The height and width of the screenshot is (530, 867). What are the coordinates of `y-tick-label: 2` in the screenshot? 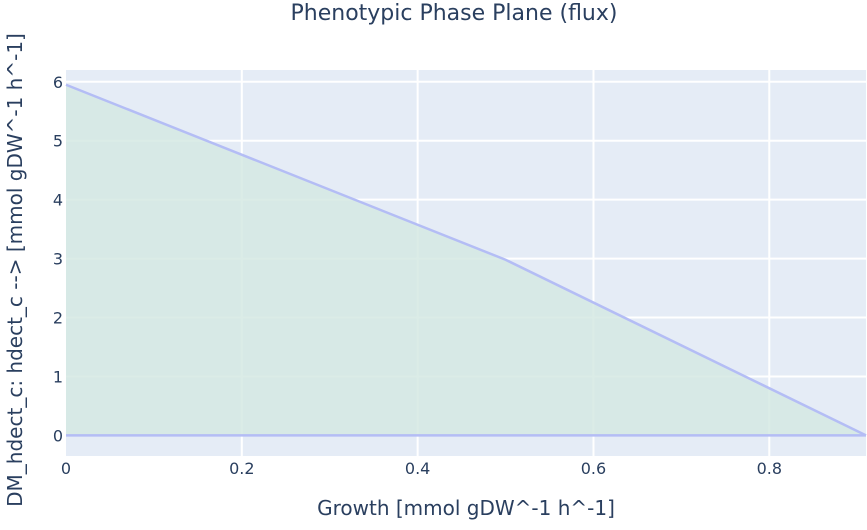 It's located at (58, 318).